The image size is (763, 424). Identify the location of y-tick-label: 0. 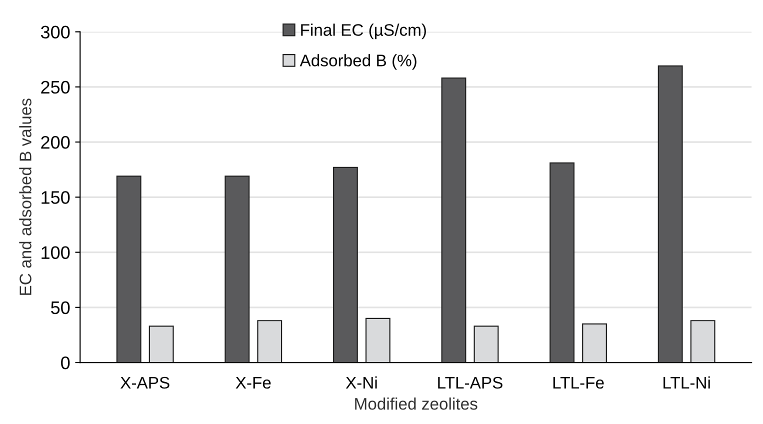
(65, 363).